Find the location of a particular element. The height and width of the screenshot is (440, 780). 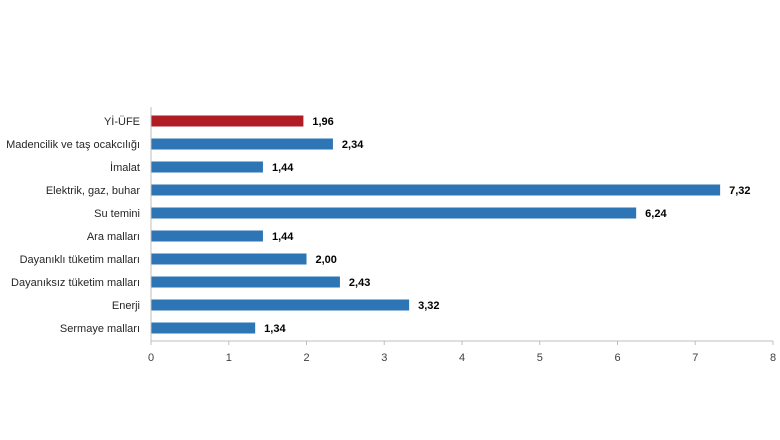

value-label-4: 7,32 is located at coordinates (739, 191).